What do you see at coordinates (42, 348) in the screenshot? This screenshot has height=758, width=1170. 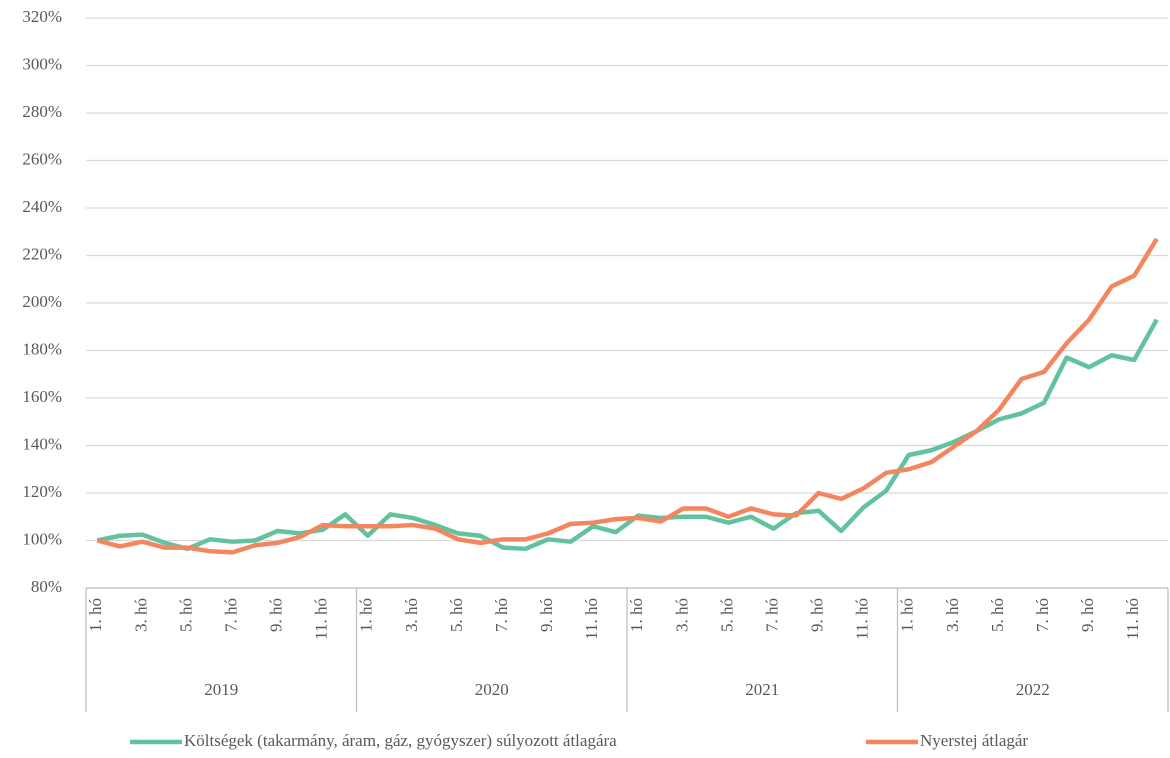 I see `y-tick-label: 180%` at bounding box center [42, 348].